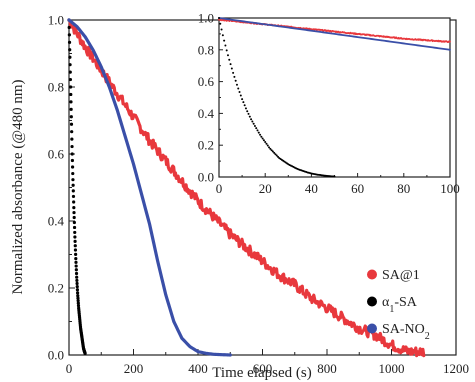  I want to click on legend: SA@1 α1-SA SA-NO2, so click(398, 305).